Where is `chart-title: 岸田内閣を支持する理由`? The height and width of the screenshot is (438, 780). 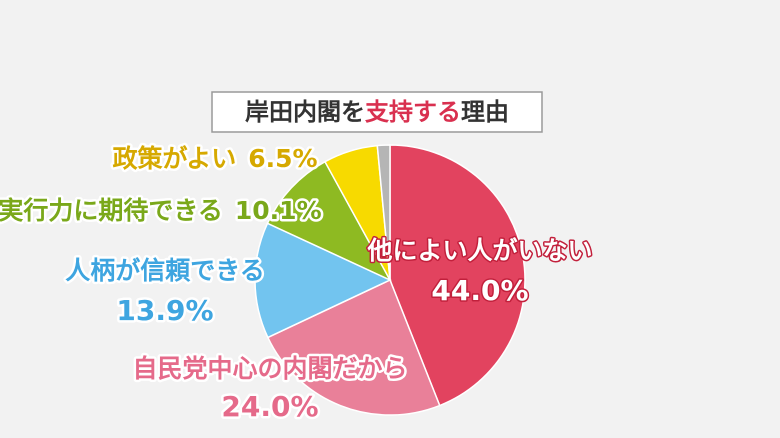
chart-title: 岸田内閣を支持する理由 is located at coordinates (377, 112).